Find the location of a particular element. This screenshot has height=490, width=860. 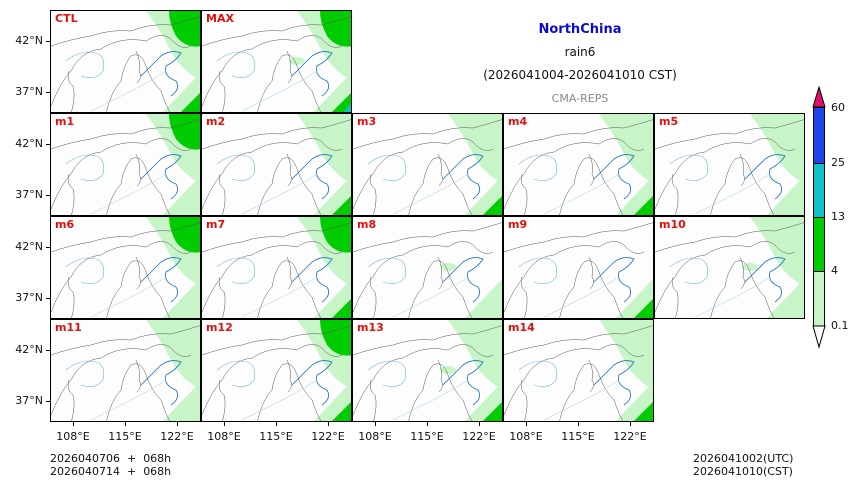

panel-label: MAX is located at coordinates (220, 18).